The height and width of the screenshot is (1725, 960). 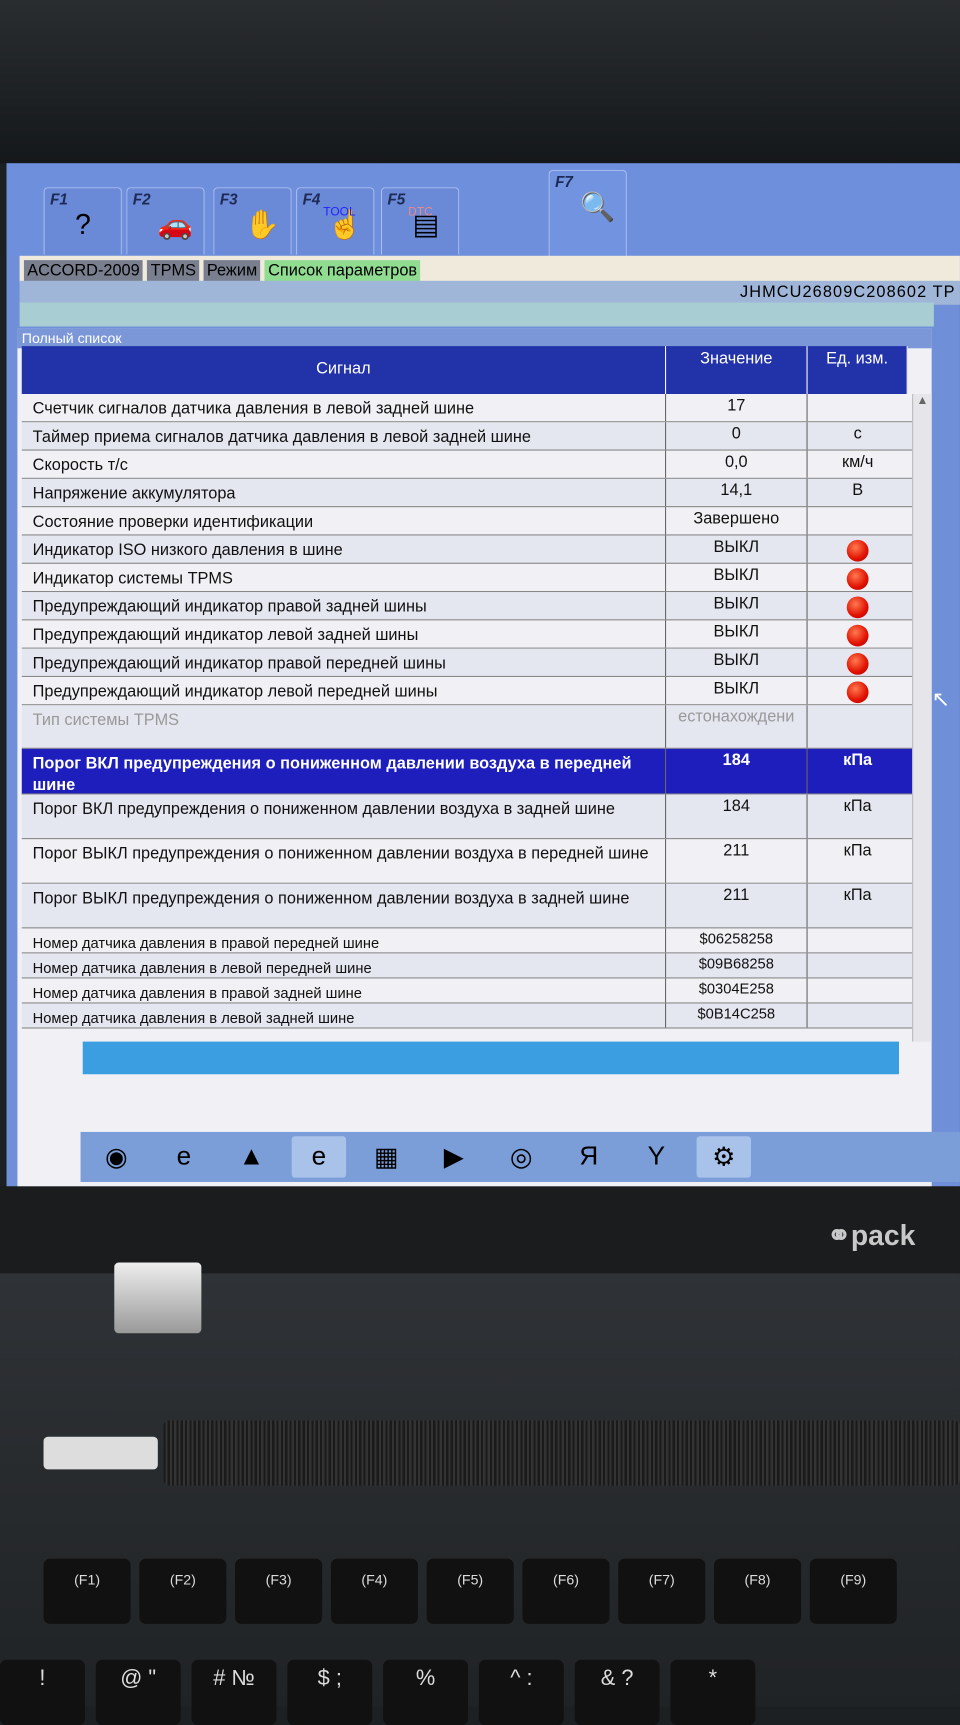 I want to click on breadcrumb-mode: Режим, so click(x=232, y=271).